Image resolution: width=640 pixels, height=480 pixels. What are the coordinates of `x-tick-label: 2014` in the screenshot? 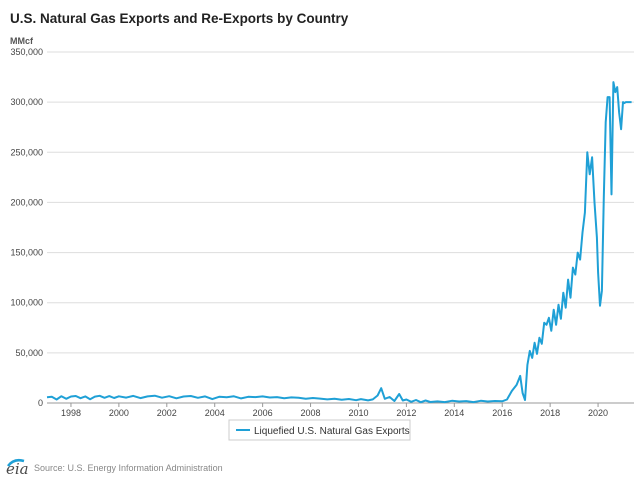 It's located at (454, 413).